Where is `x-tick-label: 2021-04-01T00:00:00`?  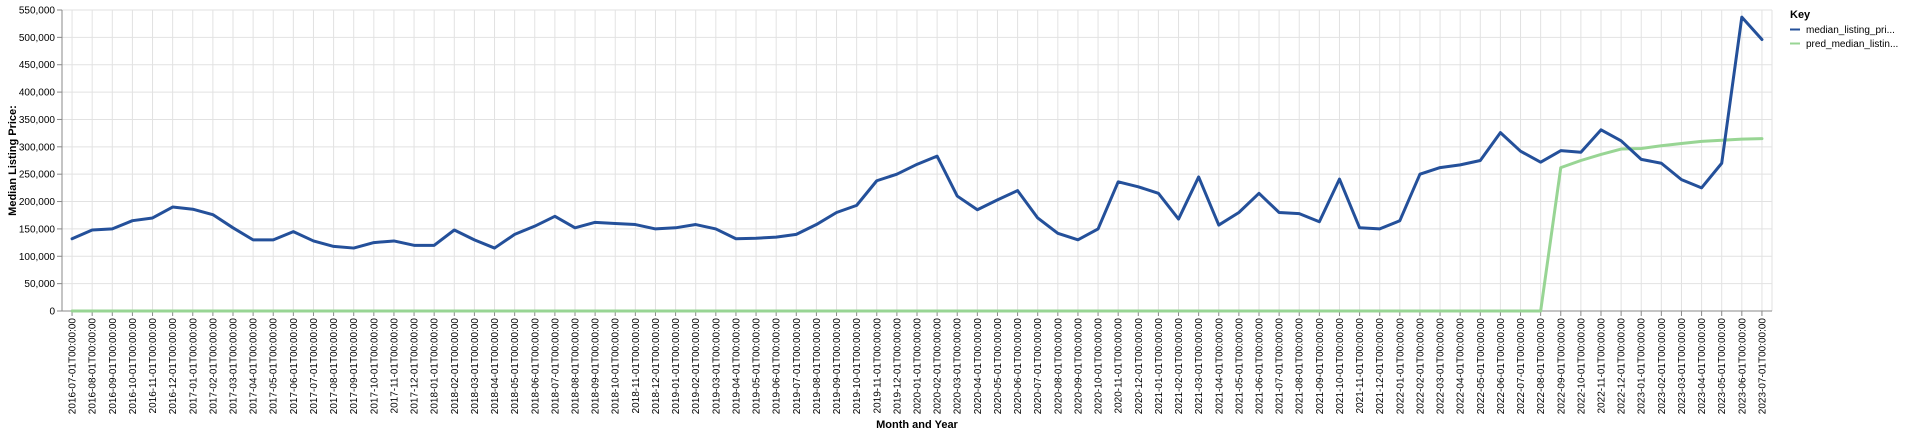
x-tick-label: 2021-04-01T00:00:00 is located at coordinates (1219, 366).